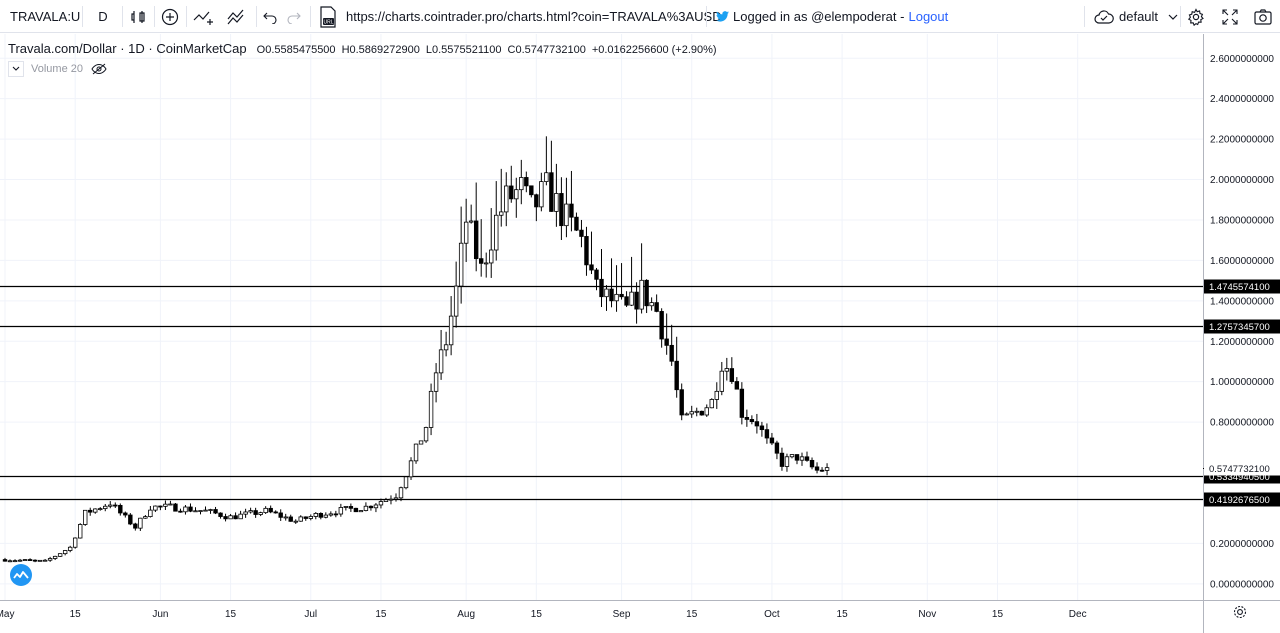  Describe the element at coordinates (622, 614) in the screenshot. I see `time-tick-label: Sep` at that location.